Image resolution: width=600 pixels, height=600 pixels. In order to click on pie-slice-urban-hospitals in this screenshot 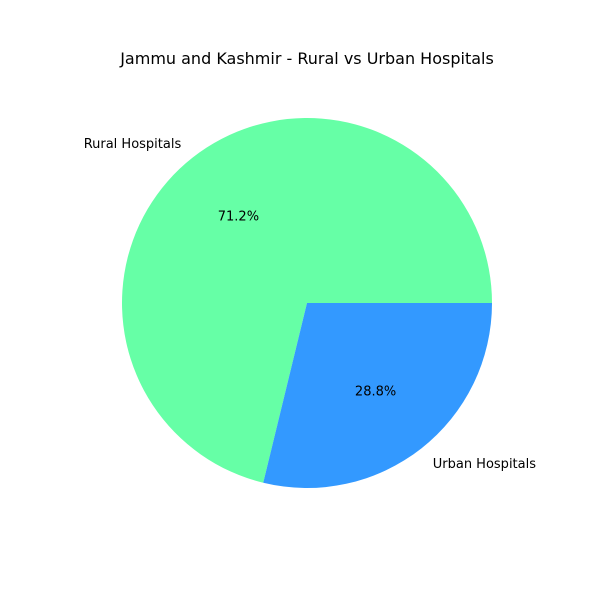, I will do `click(377, 395)`.